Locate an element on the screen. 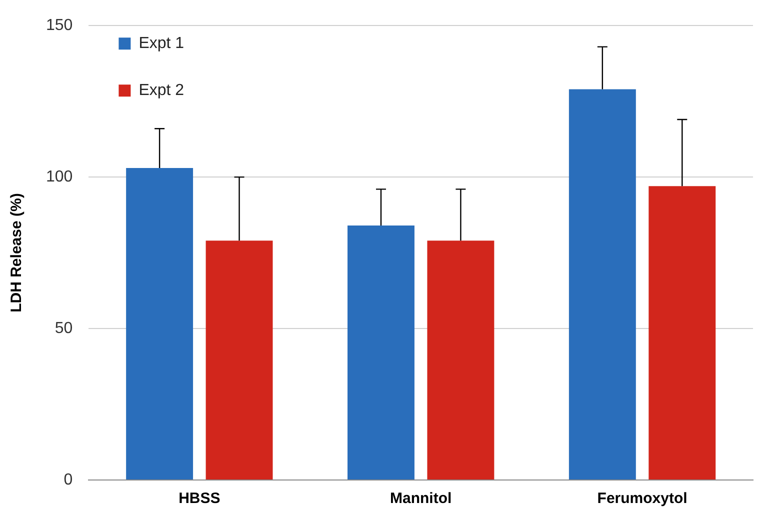 This screenshot has height=522, width=759. y-tick-label: 150 is located at coordinates (59, 25).